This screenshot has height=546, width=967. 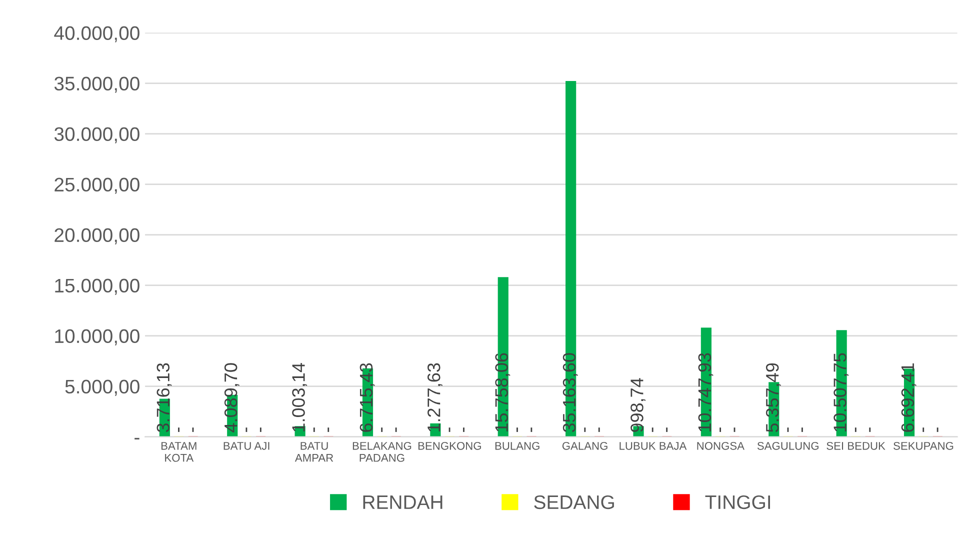 I want to click on x-tick-label: BATU AMPAR, so click(x=314, y=452).